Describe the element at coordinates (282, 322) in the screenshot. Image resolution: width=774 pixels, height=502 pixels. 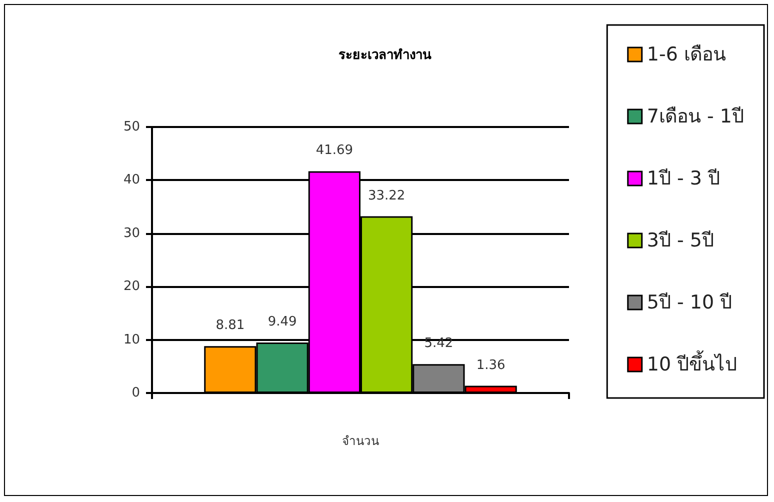
I see `data-label: 9.49` at that location.